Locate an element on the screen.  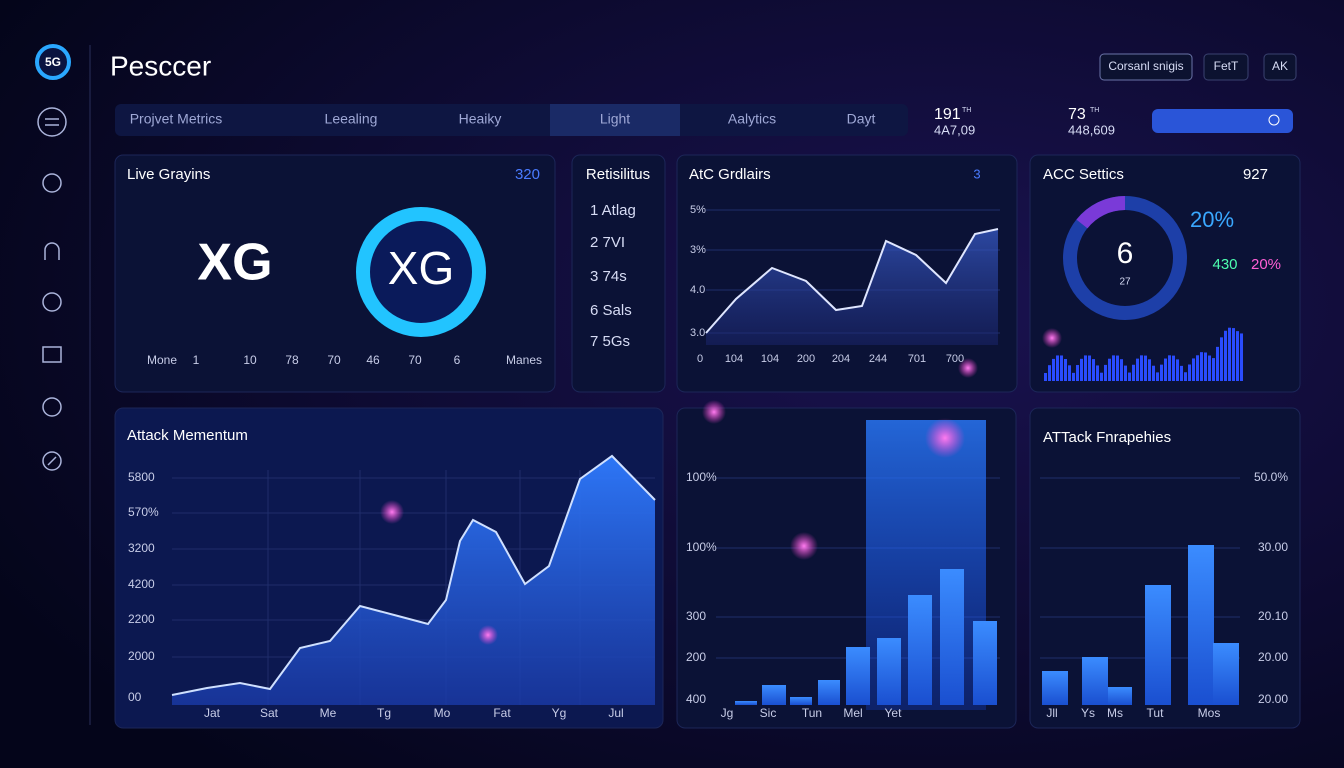
stat: 430 is located at coordinates (1224, 264).